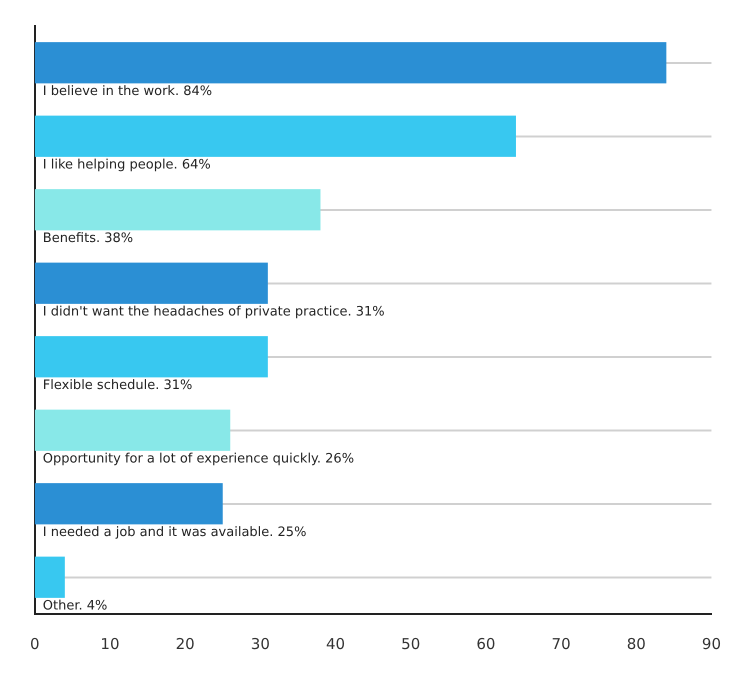 This screenshot has height=689, width=751. Describe the element at coordinates (561, 643) in the screenshot. I see `x-tick-label: 70` at that location.